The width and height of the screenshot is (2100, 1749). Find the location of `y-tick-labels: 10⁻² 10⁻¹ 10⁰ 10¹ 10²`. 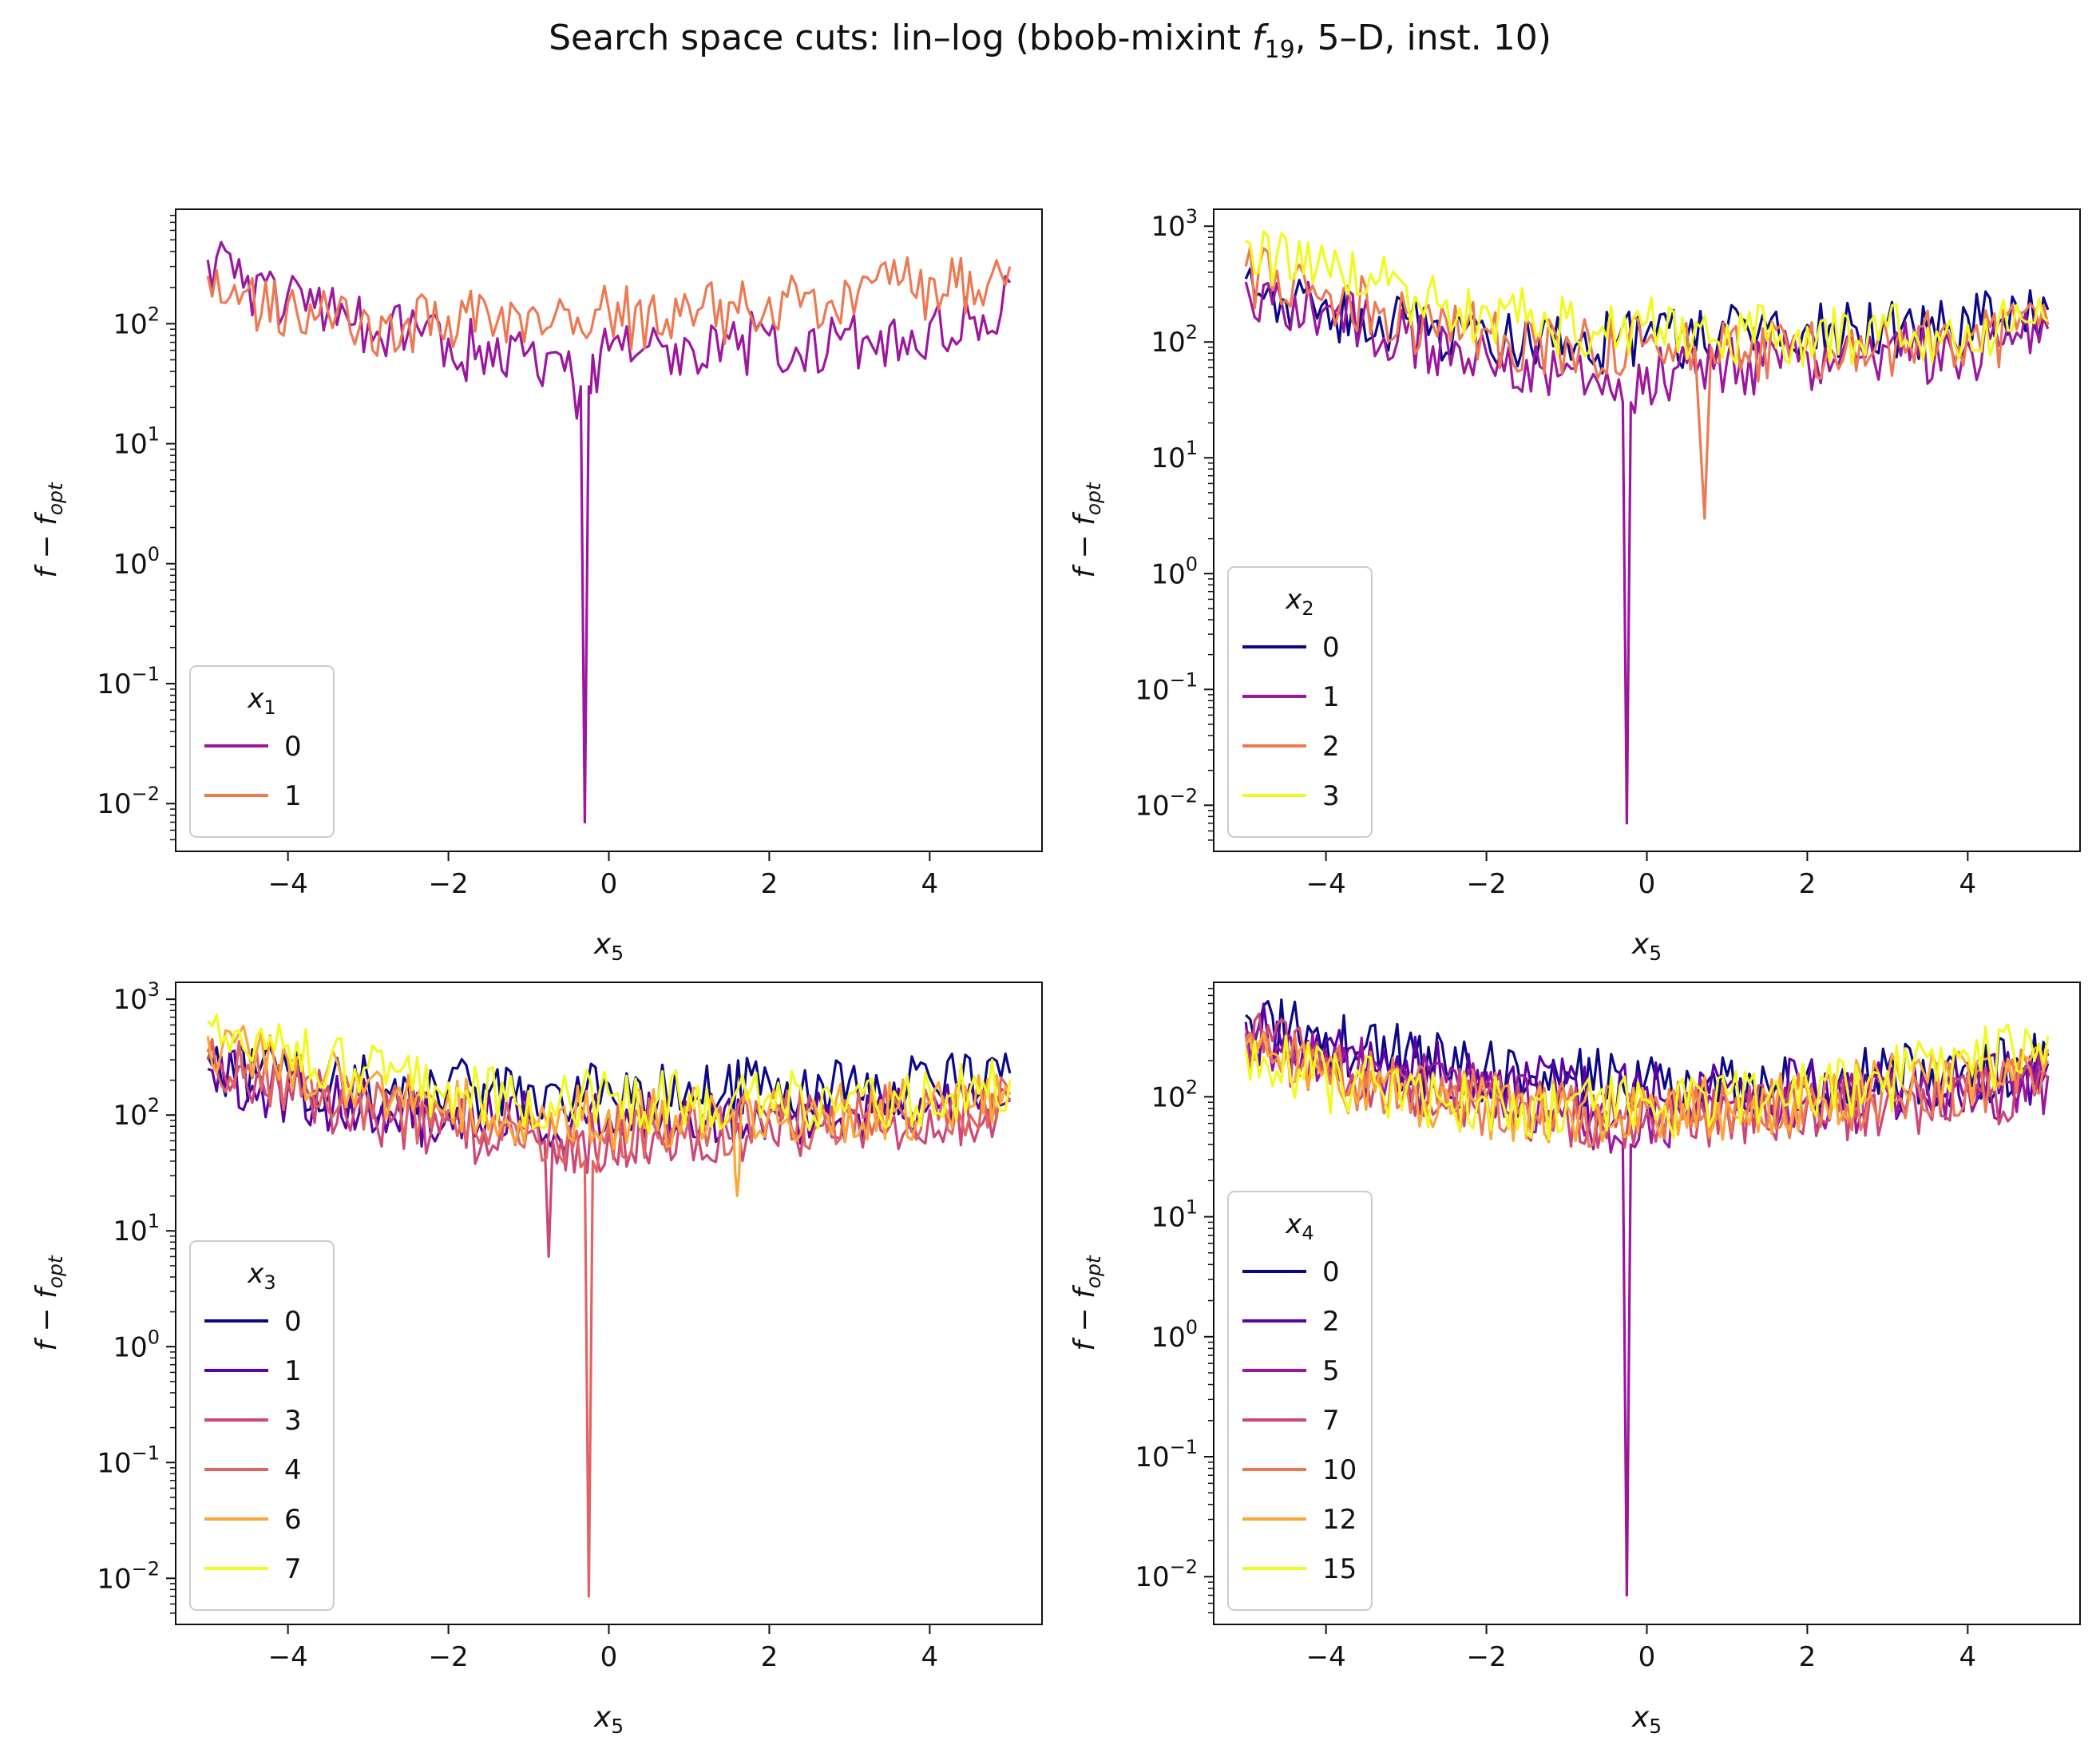

y-tick-labels: 10⁻² 10⁻¹ 10⁰ 10¹ 10² is located at coordinates (129, 561).